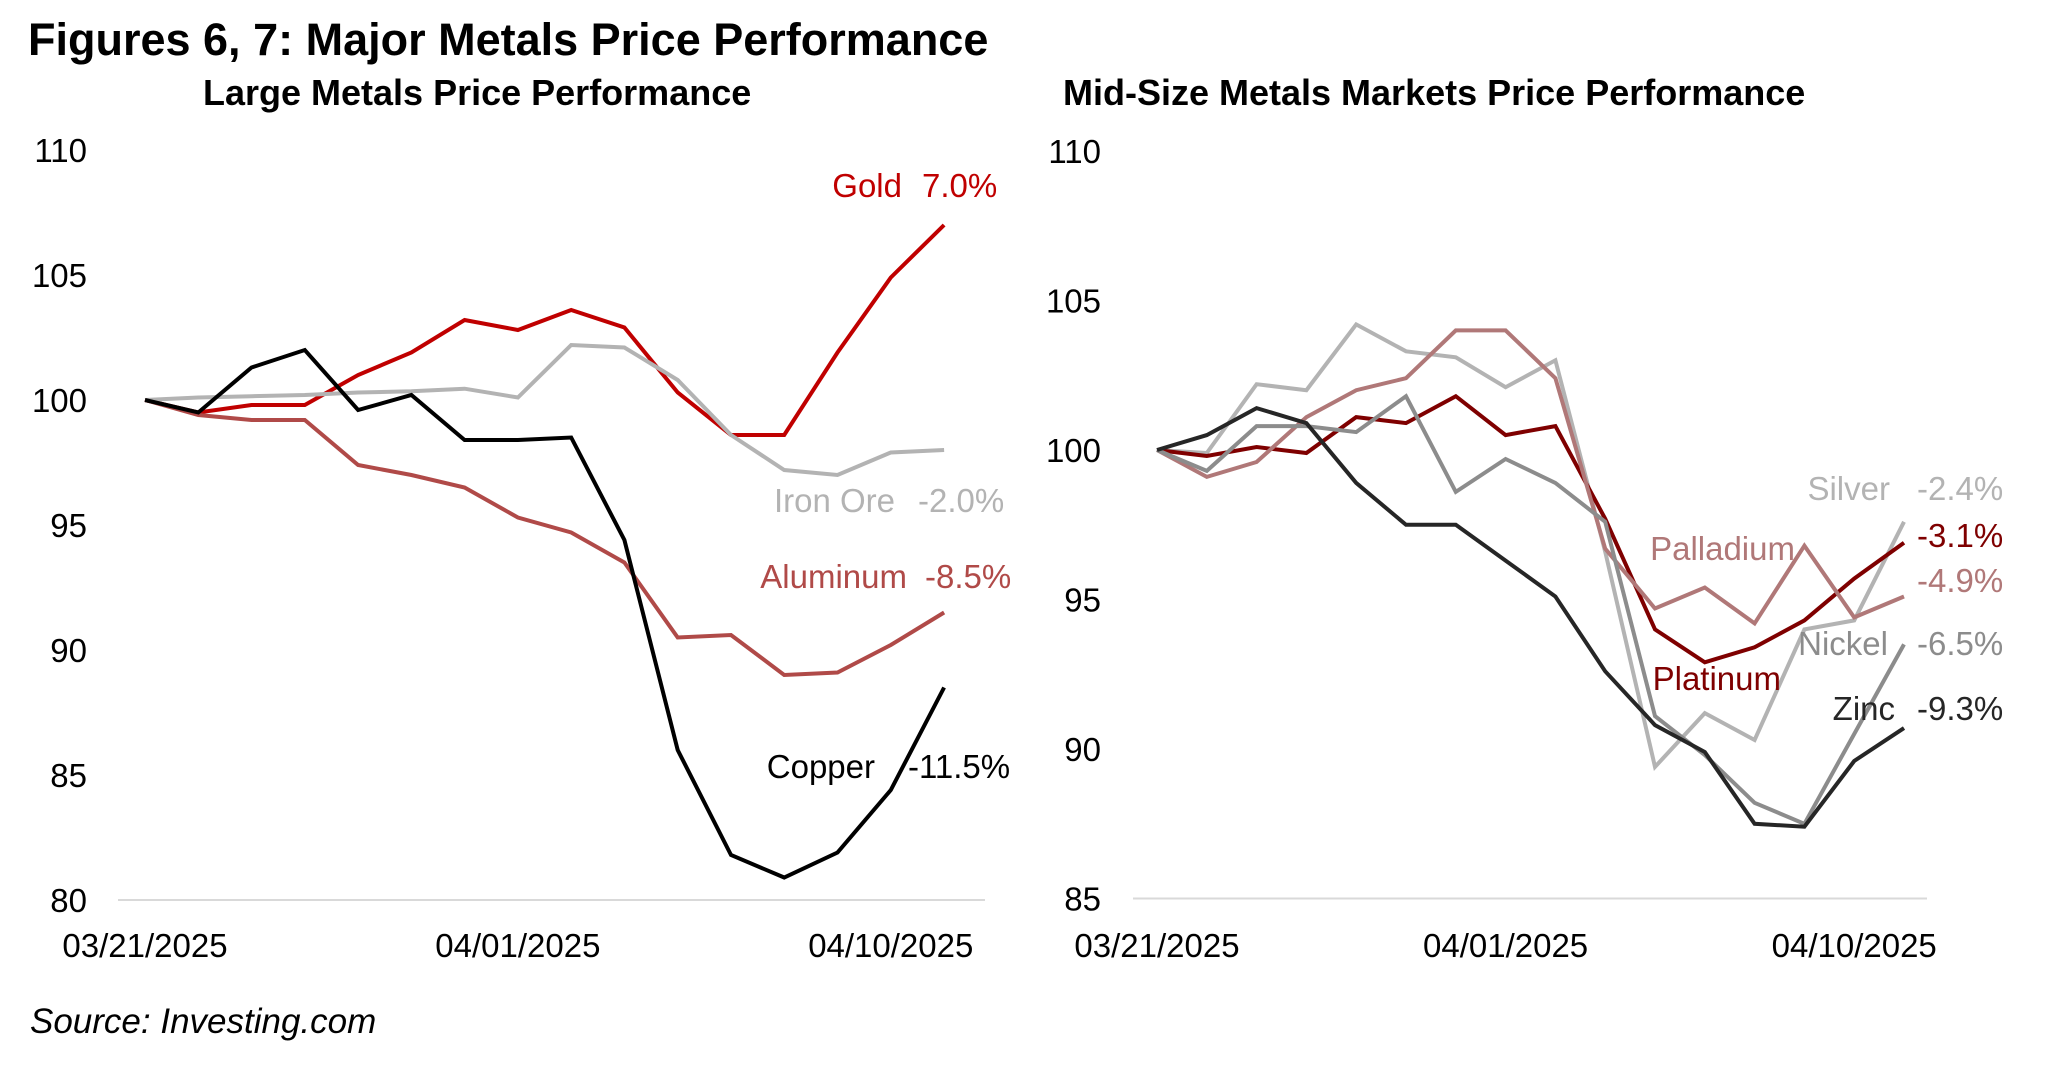  Describe the element at coordinates (1960, 580) in the screenshot. I see `series-change-palladium: -4.9%` at that location.